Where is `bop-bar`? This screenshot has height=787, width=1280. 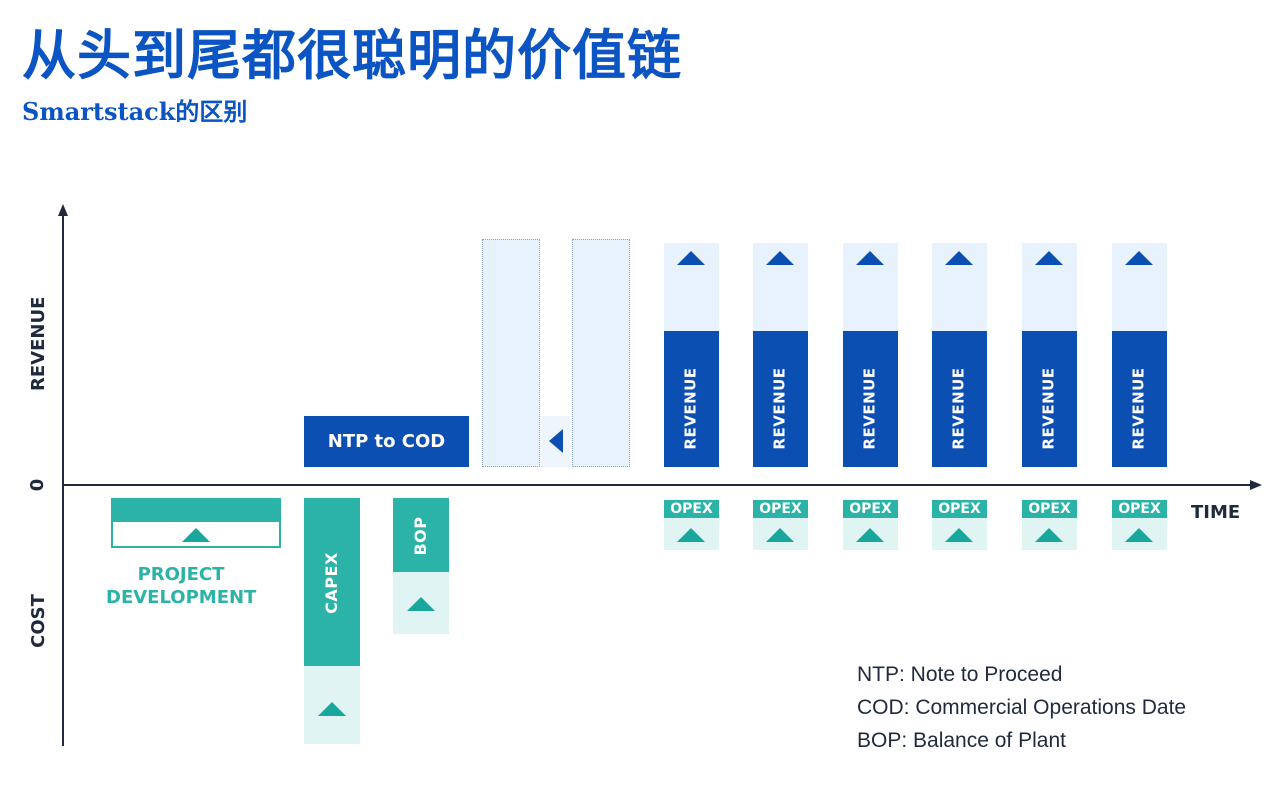
bop-bar is located at coordinates (421, 535).